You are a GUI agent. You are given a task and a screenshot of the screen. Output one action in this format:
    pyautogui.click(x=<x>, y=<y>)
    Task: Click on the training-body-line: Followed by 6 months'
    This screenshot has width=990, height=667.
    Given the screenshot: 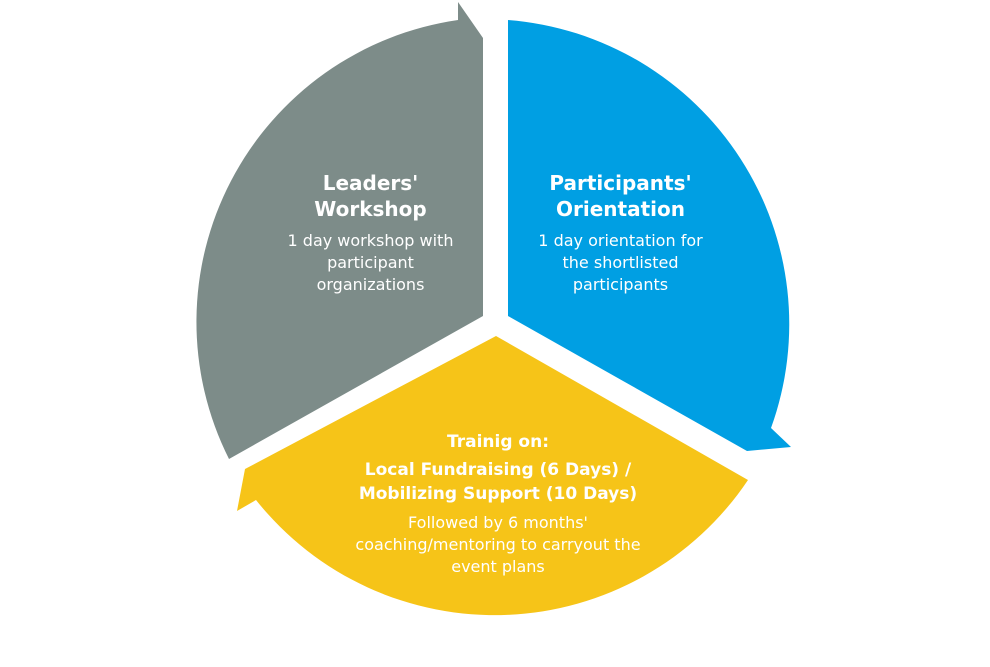 What is the action you would take?
    pyautogui.click(x=498, y=522)
    